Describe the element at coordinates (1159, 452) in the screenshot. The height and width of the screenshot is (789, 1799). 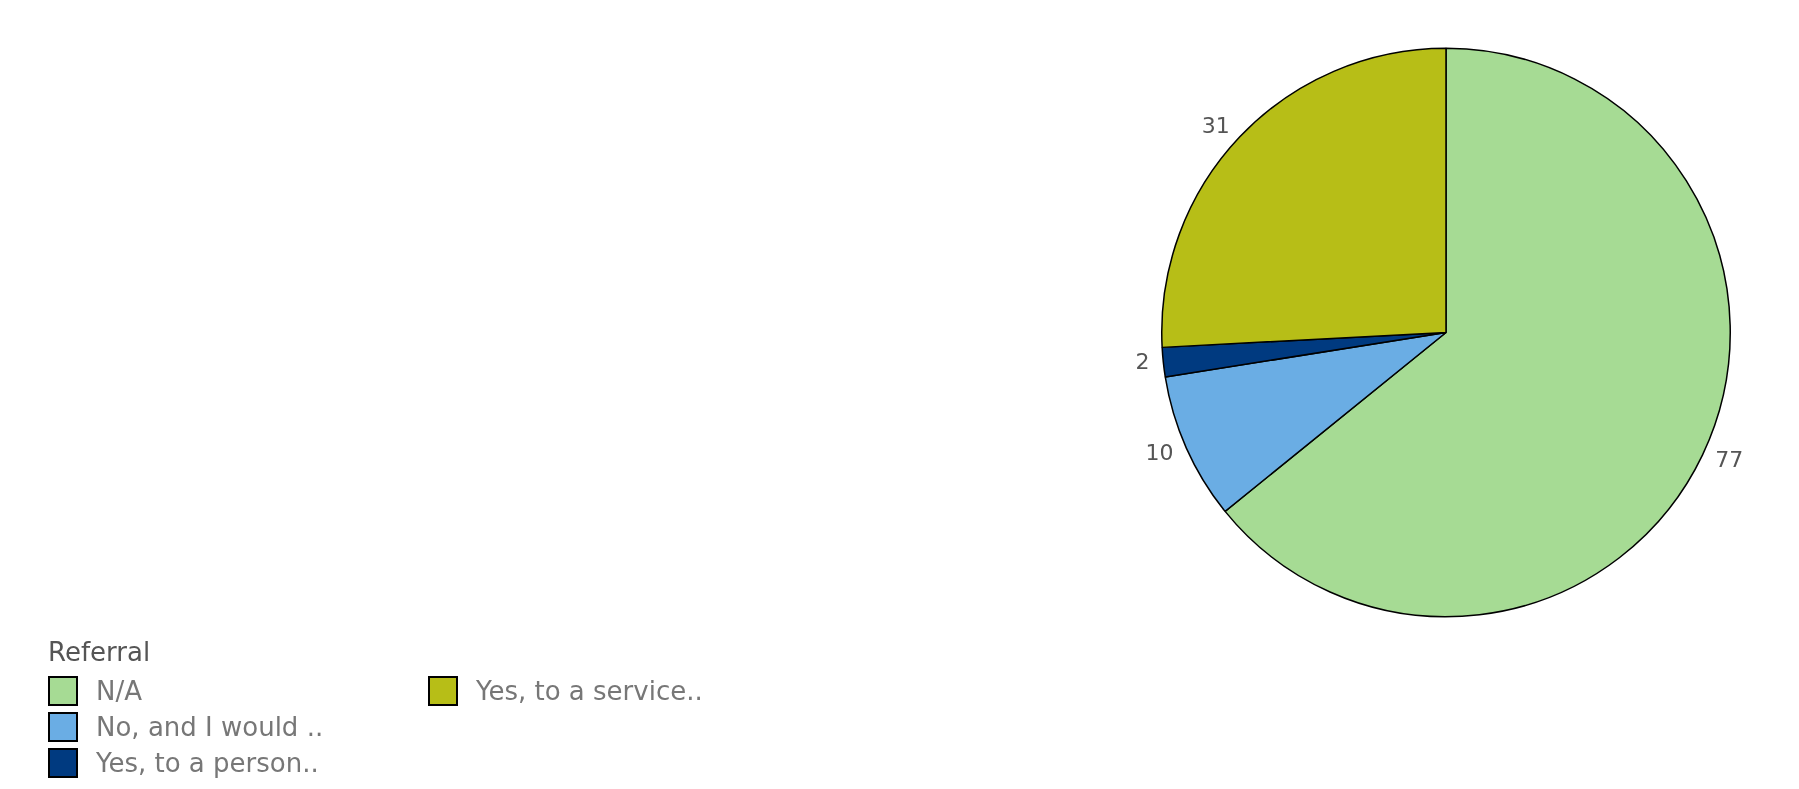
I see `data-label: 10` at that location.